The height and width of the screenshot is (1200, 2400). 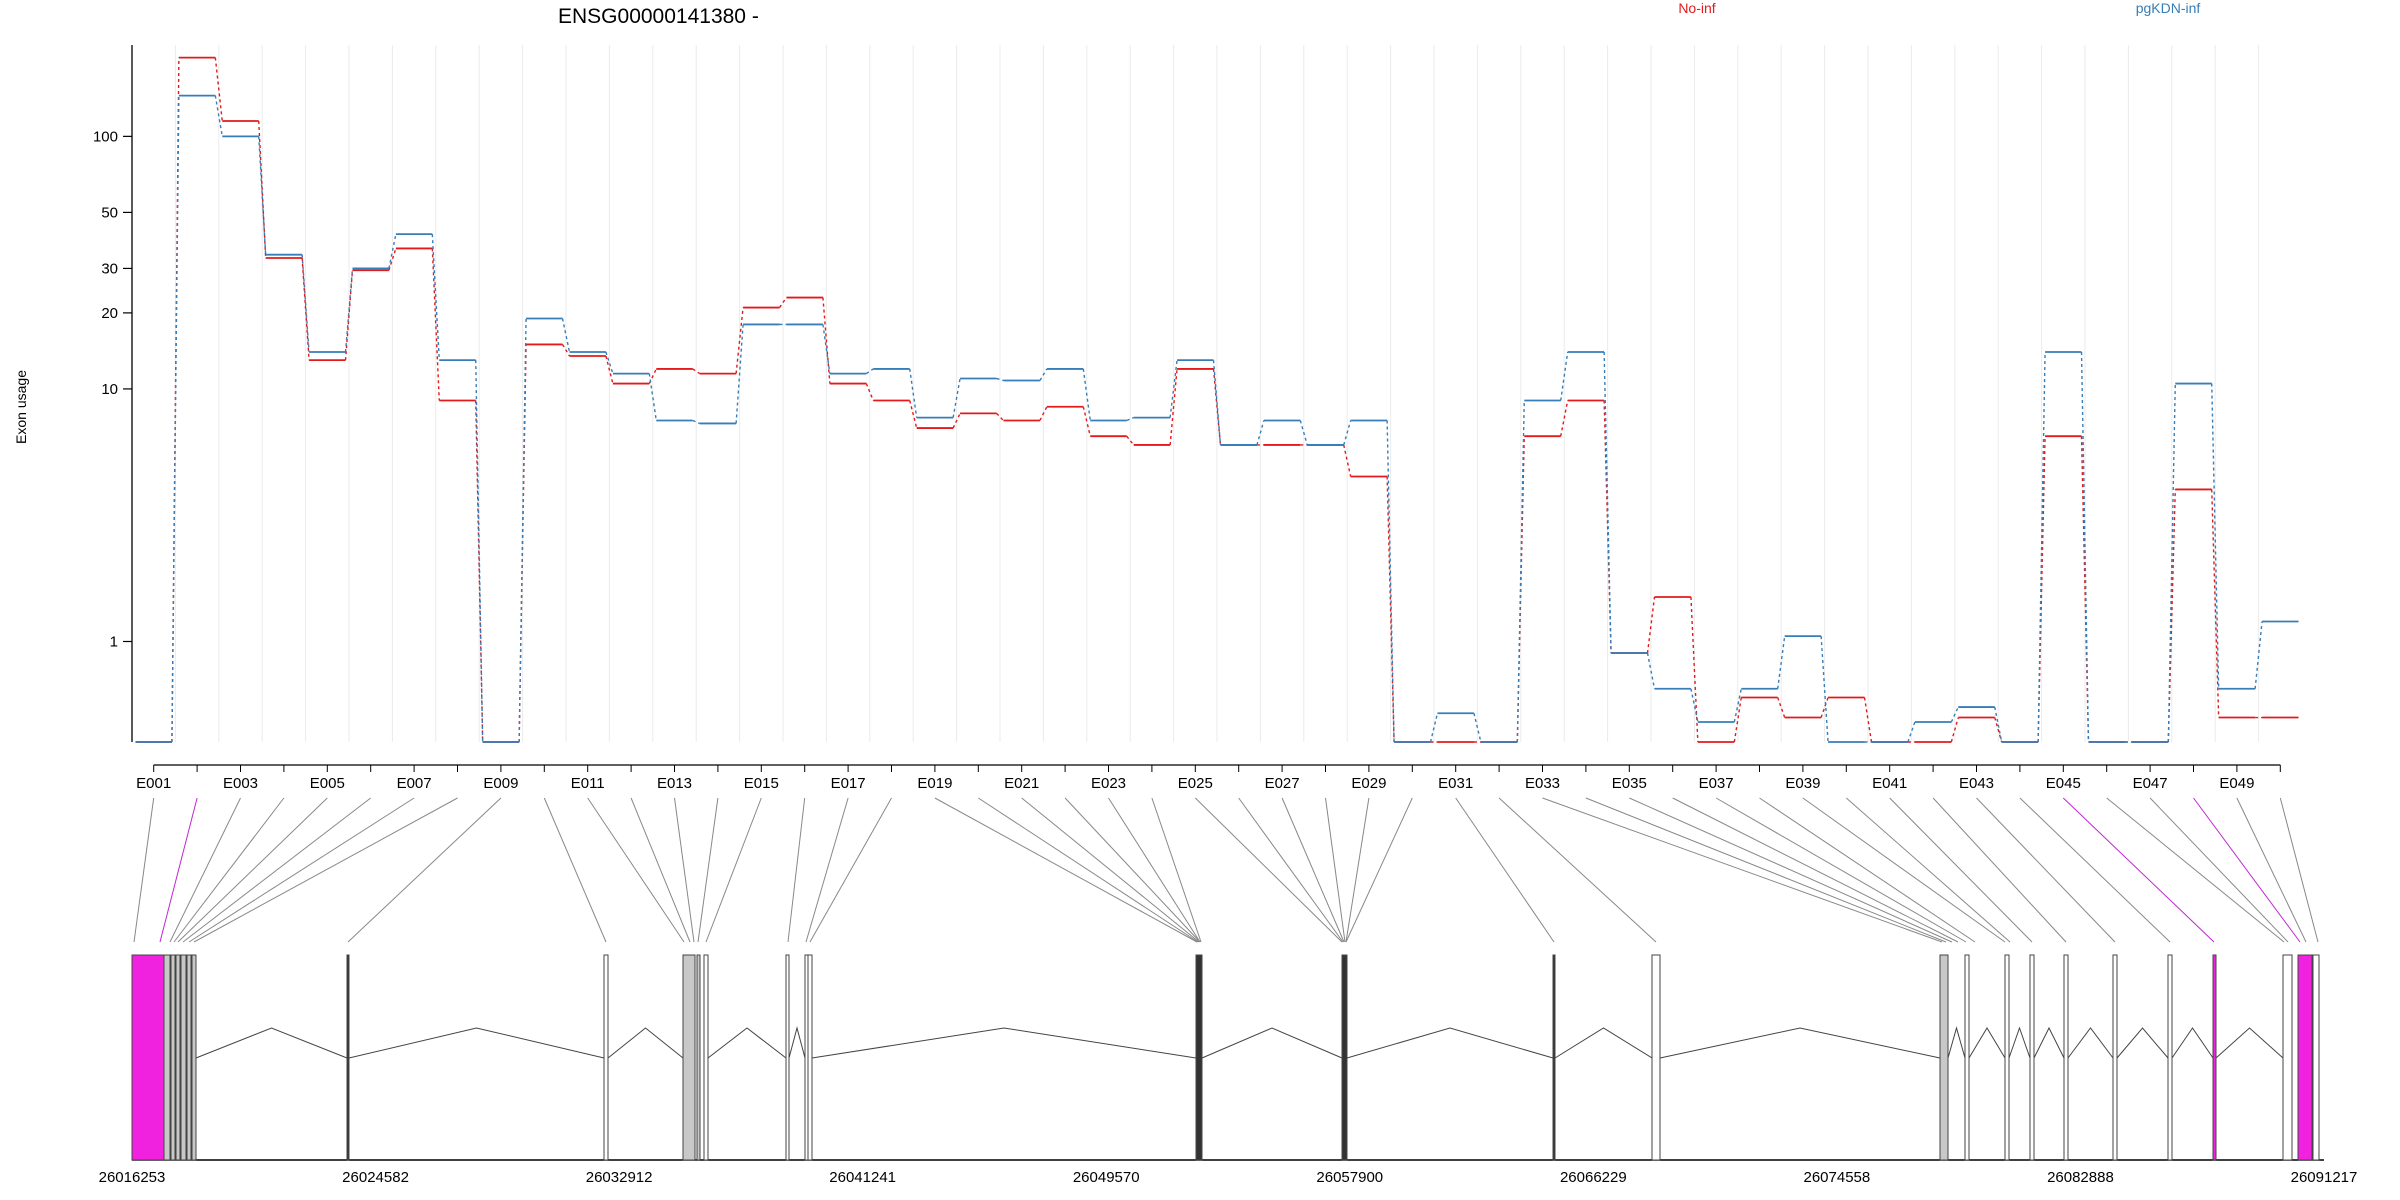 What do you see at coordinates (1349, 1177) in the screenshot?
I see `coordinate-label: 26057900` at bounding box center [1349, 1177].